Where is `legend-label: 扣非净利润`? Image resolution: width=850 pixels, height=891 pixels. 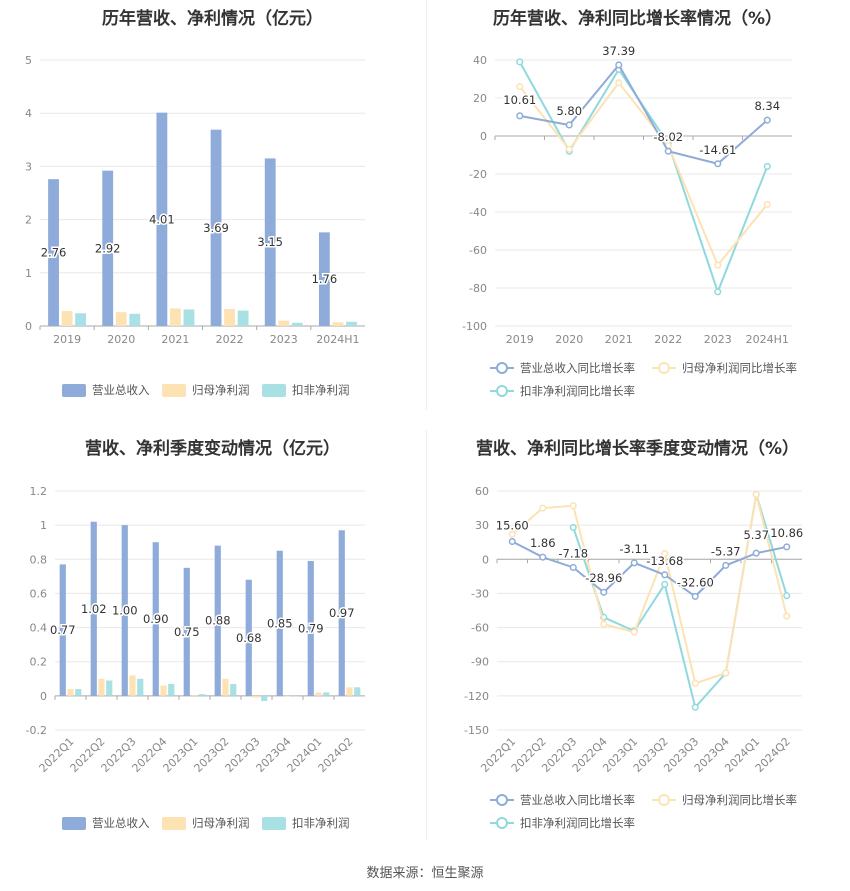
legend-label: 扣非净利润 is located at coordinates (321, 390).